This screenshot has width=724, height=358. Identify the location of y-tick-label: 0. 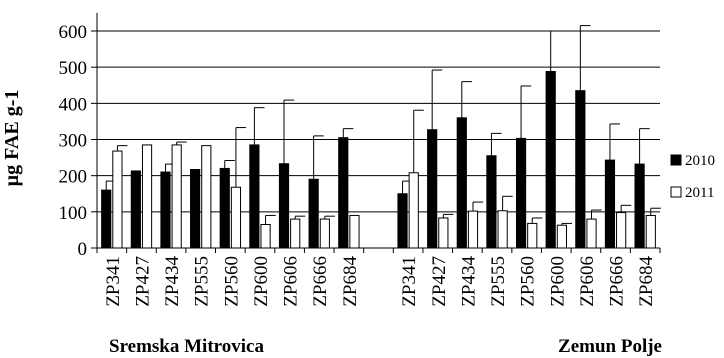
(83, 249).